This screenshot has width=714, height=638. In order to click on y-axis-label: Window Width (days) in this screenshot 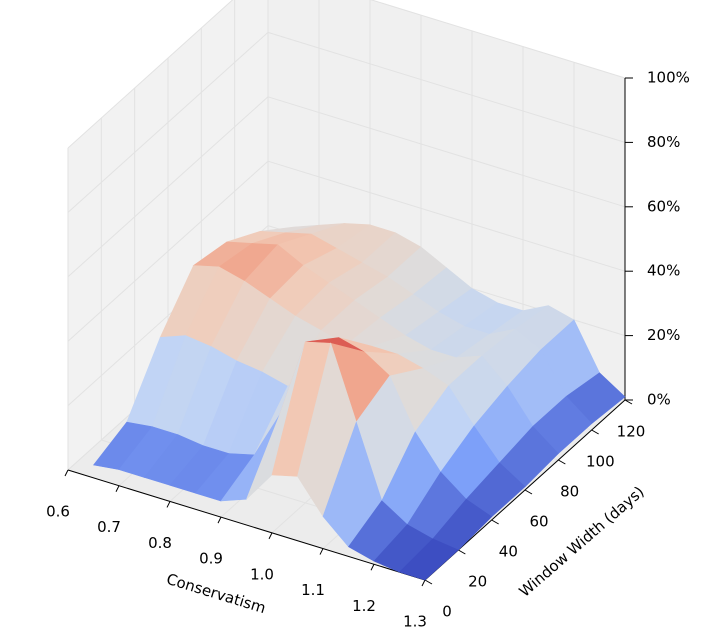, I will do `click(582, 542)`.